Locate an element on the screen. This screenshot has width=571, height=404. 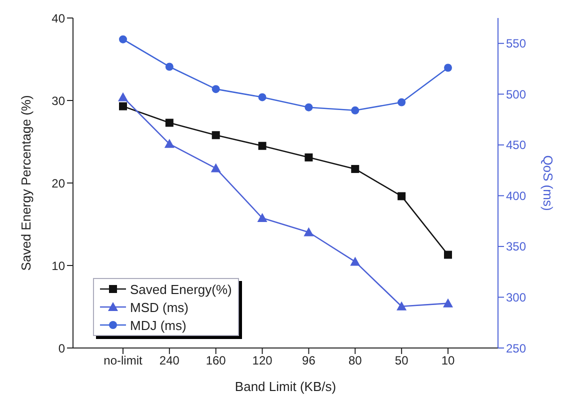
y-tick-label: 30 is located at coordinates (59, 101).